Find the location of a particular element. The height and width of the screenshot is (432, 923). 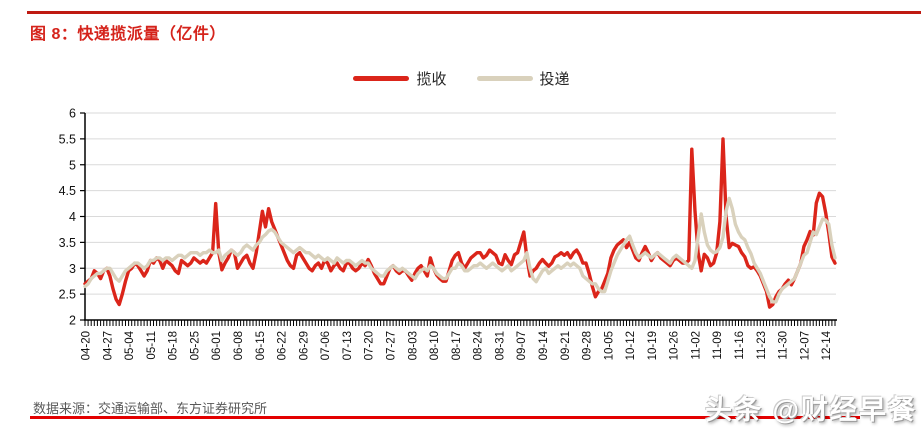

pickup-line-swatch is located at coordinates (381, 78).